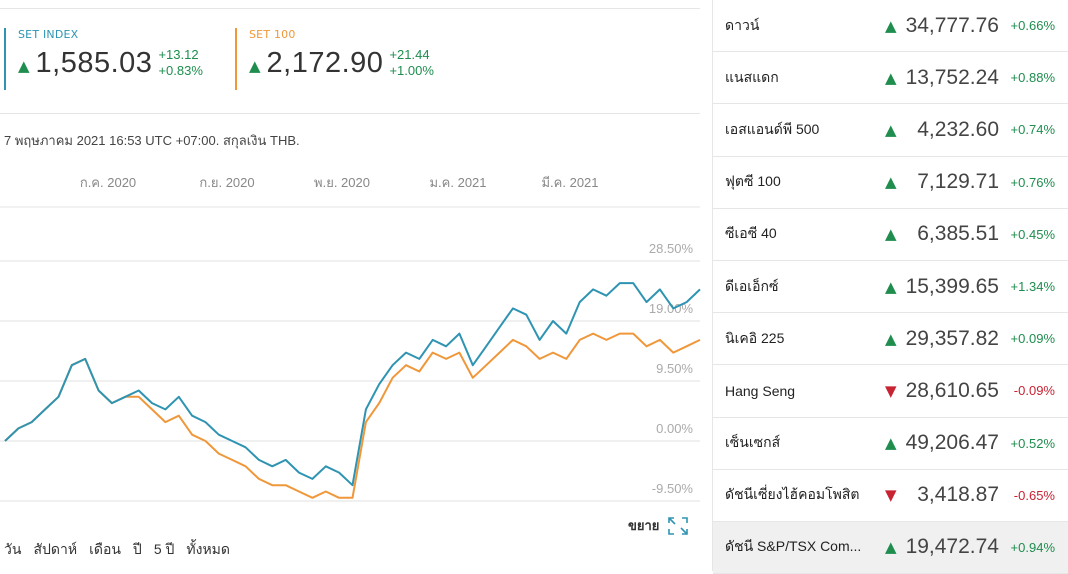 This screenshot has height=574, width=1068. Describe the element at coordinates (94, 63) in the screenshot. I see `quote-value: 1,585.03` at that location.